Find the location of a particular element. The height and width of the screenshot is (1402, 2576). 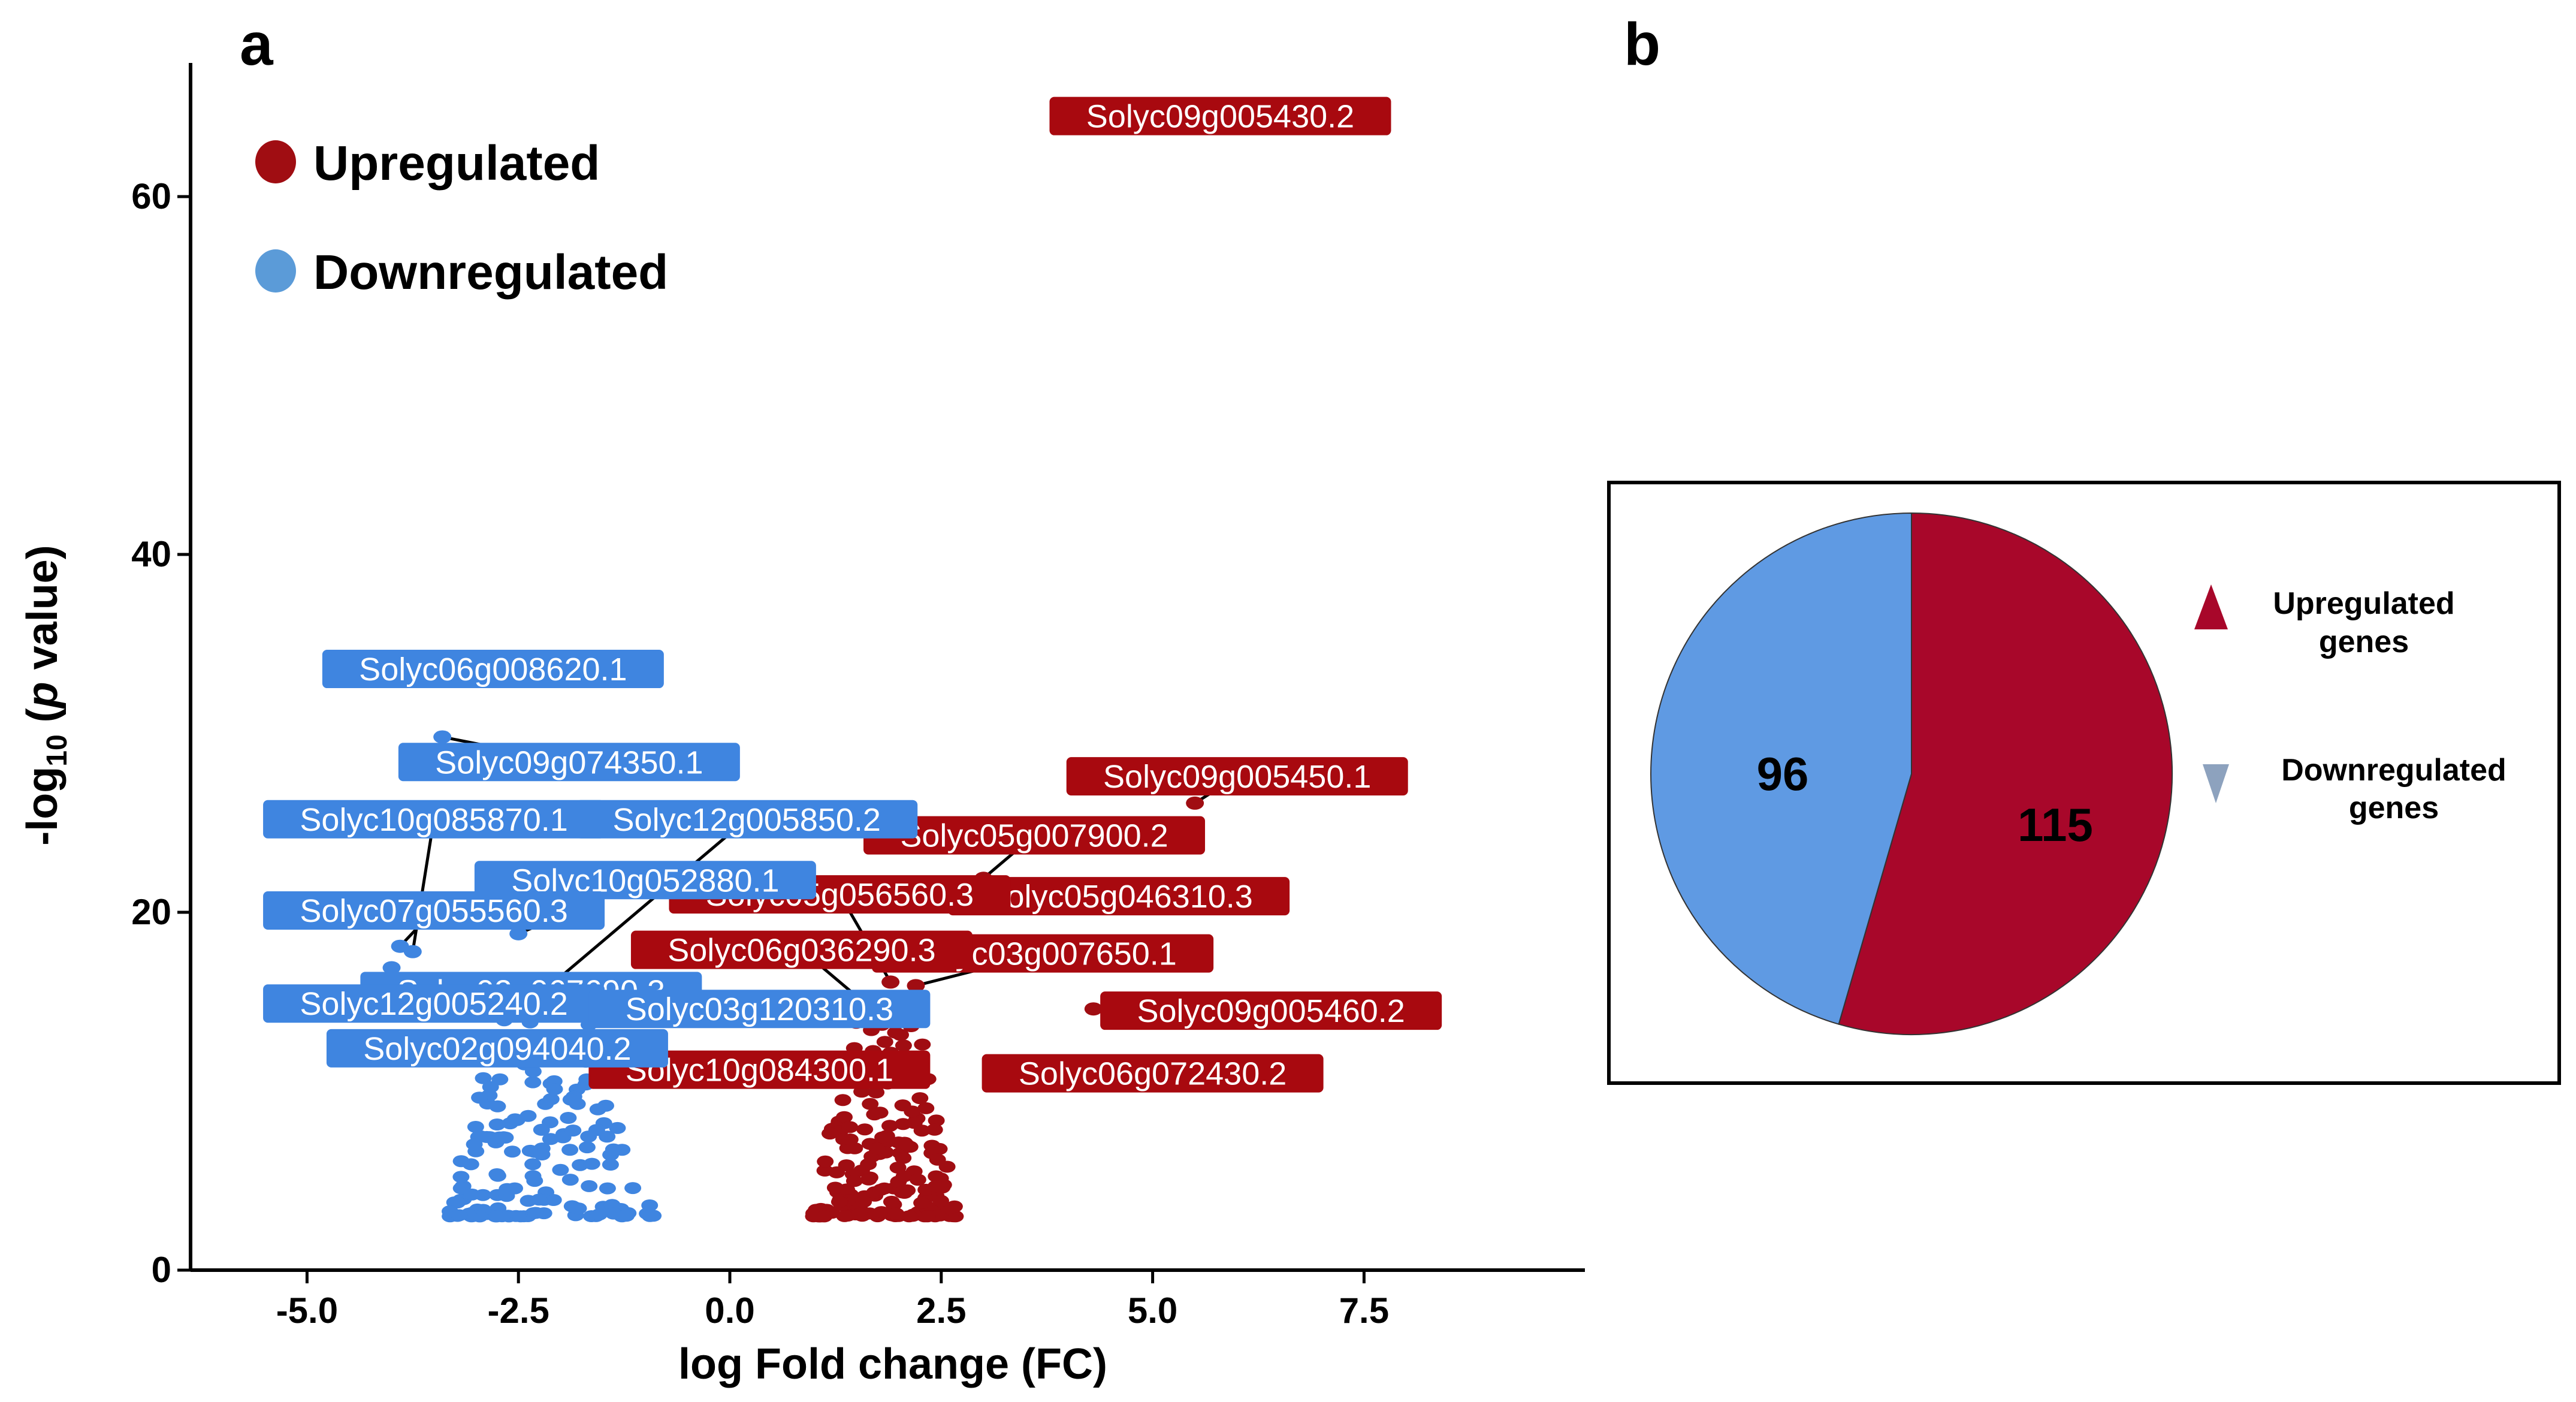

gene-label: Solyc06g036290.3 is located at coordinates (802, 951).